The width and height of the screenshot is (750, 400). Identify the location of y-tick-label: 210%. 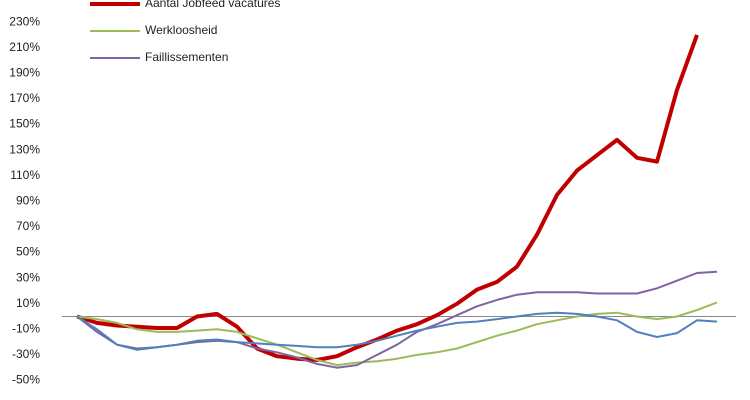
(24, 47).